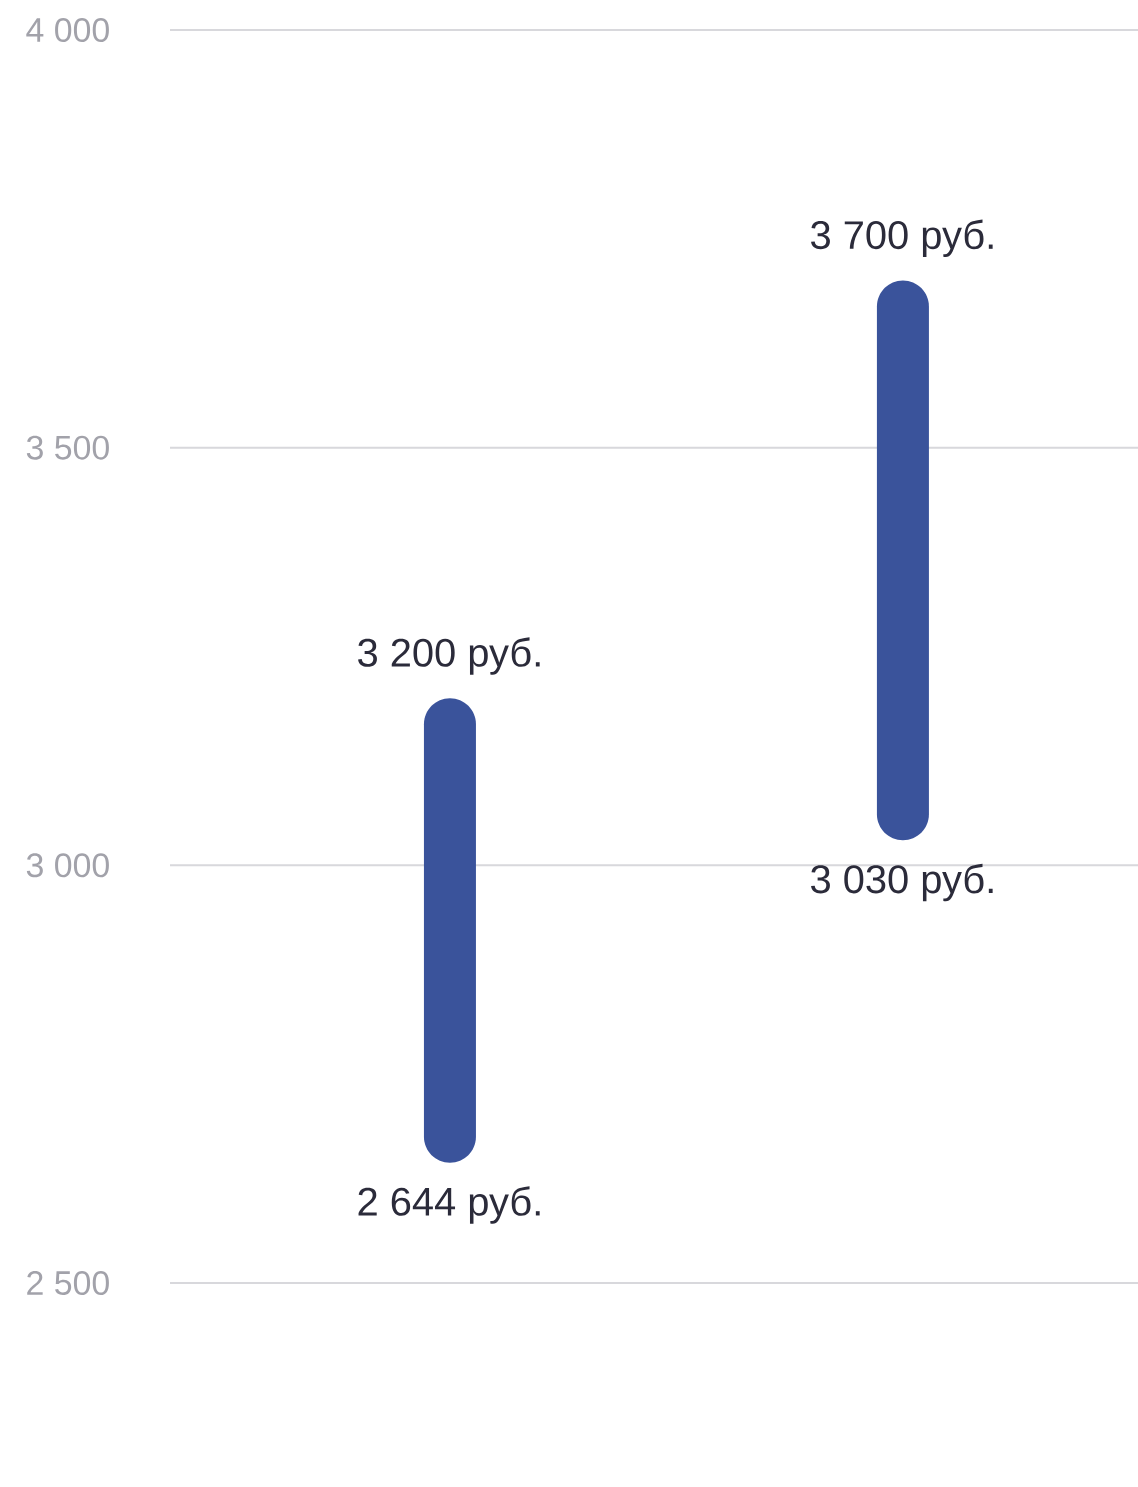  Describe the element at coordinates (67, 447) in the screenshot. I see `y-tick-label: 3 500` at that location.